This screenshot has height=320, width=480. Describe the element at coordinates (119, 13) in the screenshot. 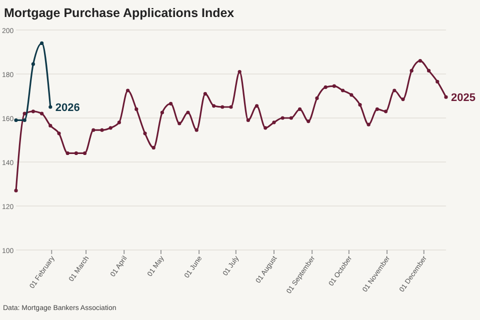

I see `chart-title: Mortgage Purchase Applications Index` at that location.